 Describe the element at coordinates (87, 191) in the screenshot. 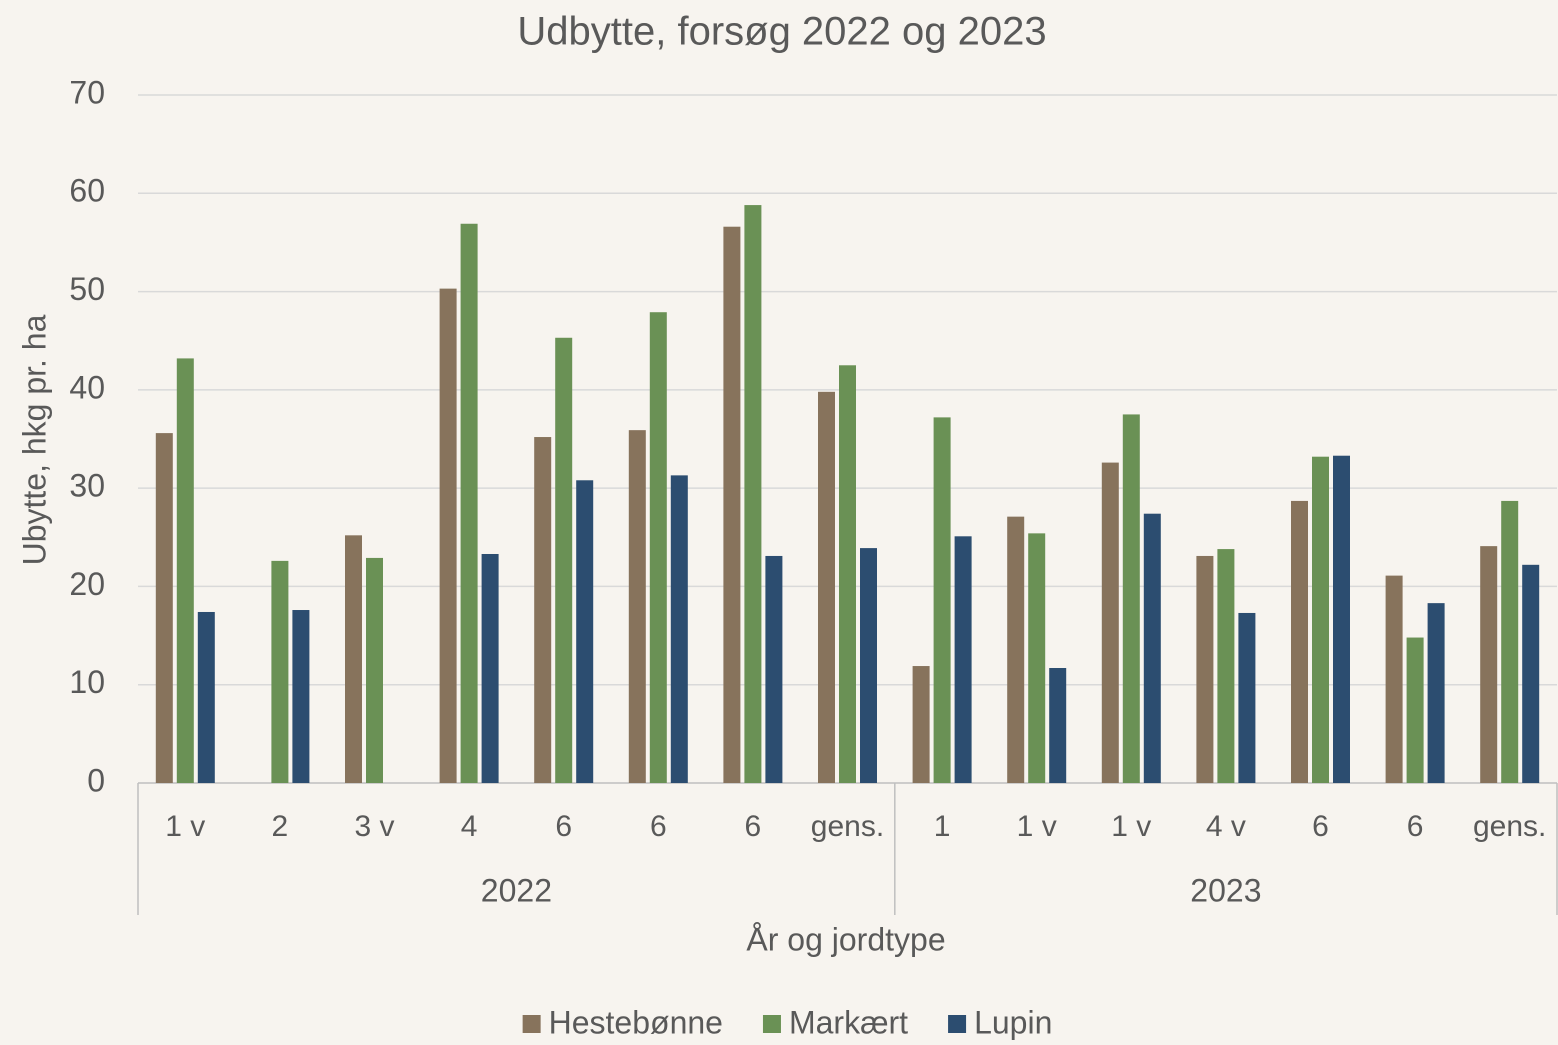

I see `y-tick-label: 60` at that location.